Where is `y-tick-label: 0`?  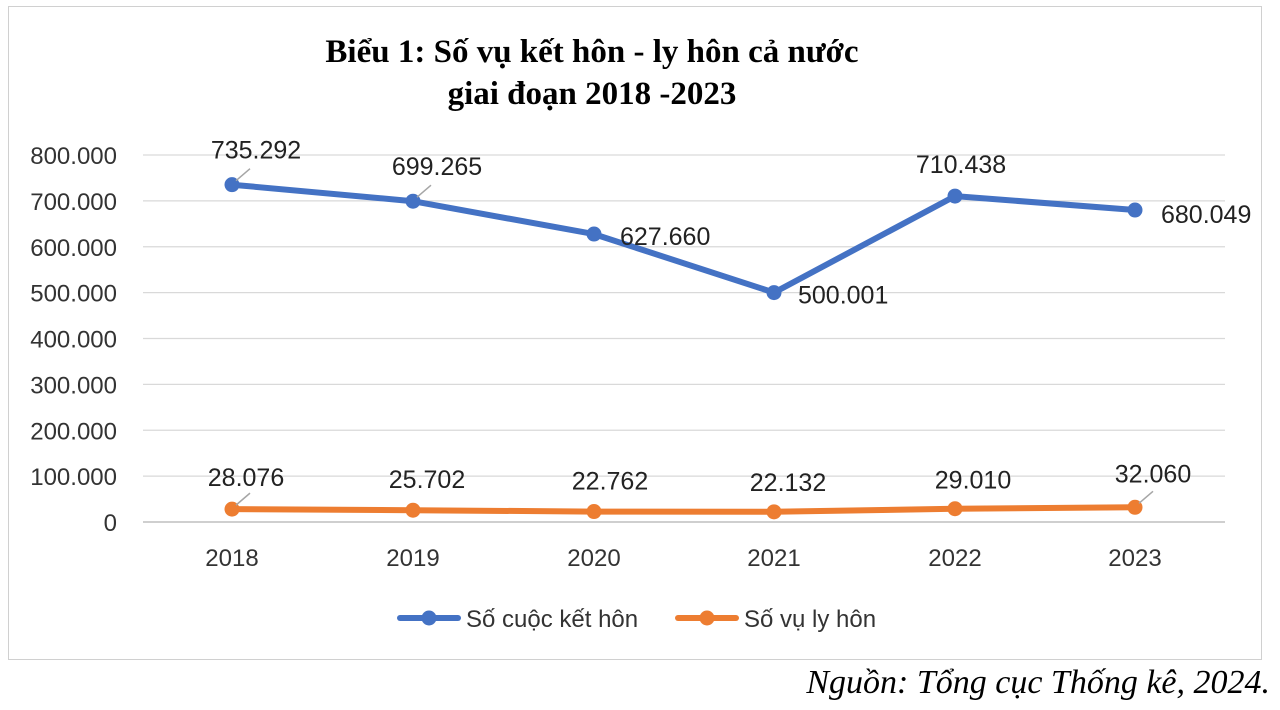 y-tick-label: 0 is located at coordinates (110, 523).